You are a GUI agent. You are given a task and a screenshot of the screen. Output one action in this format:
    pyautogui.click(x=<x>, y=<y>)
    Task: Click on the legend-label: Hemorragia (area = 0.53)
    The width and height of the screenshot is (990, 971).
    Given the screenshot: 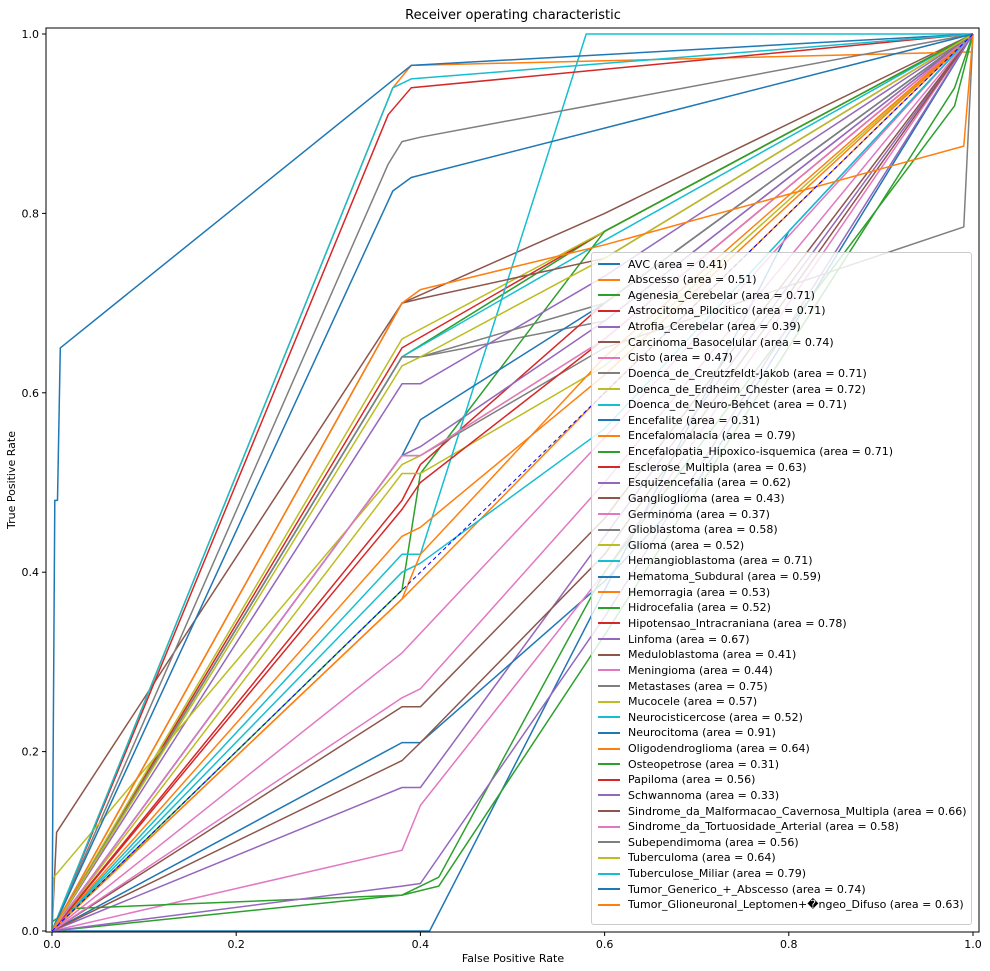 What is the action you would take?
    pyautogui.click(x=699, y=592)
    